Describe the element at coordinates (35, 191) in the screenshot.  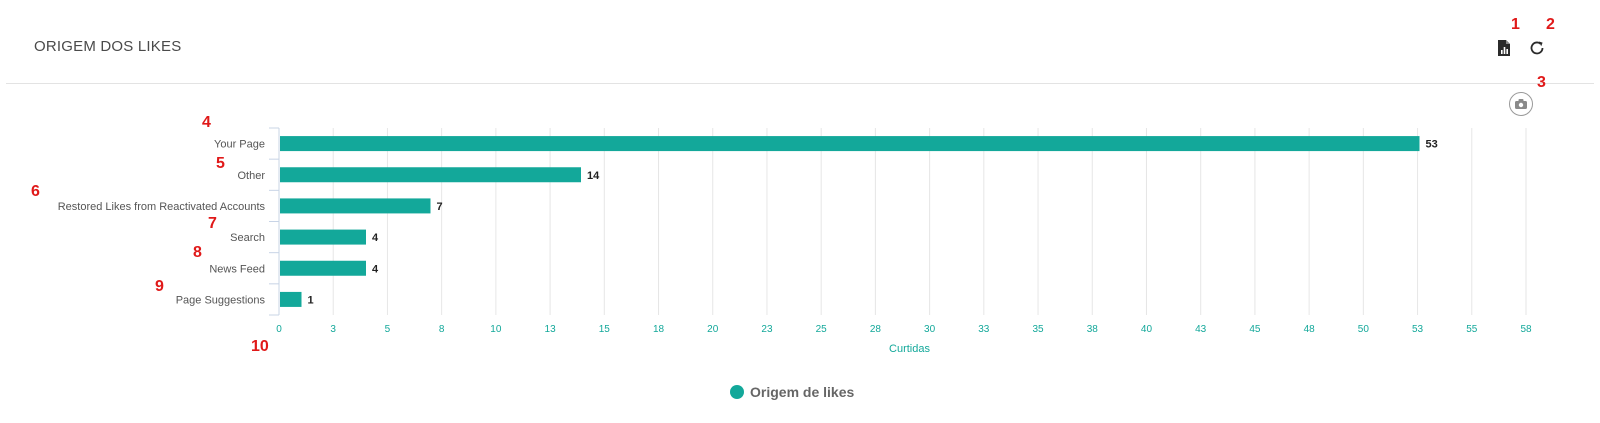
I see `marker-6: 6` at that location.